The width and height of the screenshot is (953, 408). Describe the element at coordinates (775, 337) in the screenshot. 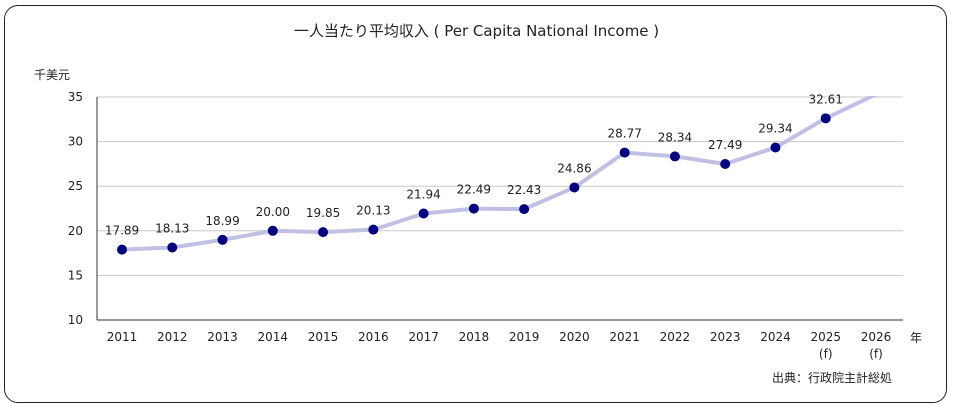

I see `x-tick-label: 2024` at that location.